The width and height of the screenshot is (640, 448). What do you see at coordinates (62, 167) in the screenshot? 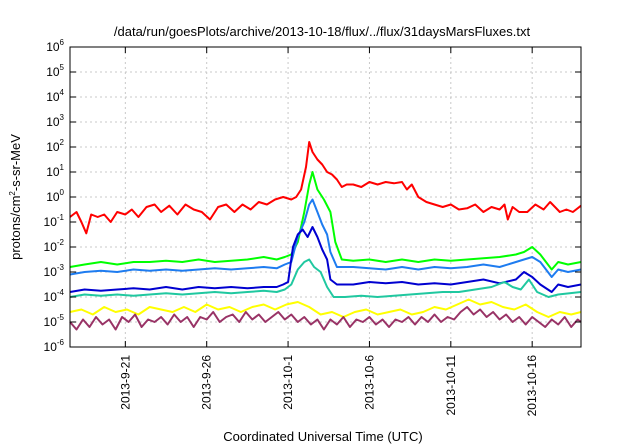
I see `y-tick-exponent: 1` at bounding box center [62, 167].